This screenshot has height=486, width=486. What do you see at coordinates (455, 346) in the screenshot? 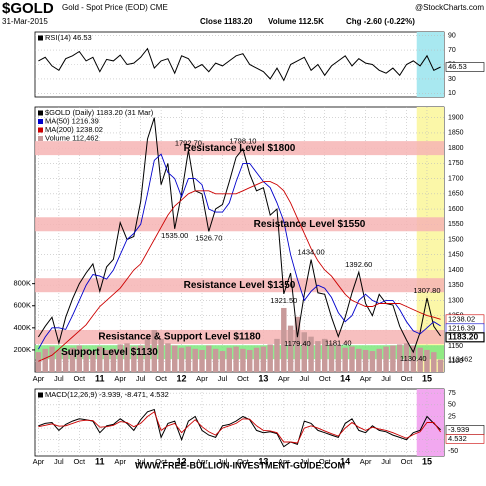
I see `y-tick-label: 1150` at bounding box center [455, 346].